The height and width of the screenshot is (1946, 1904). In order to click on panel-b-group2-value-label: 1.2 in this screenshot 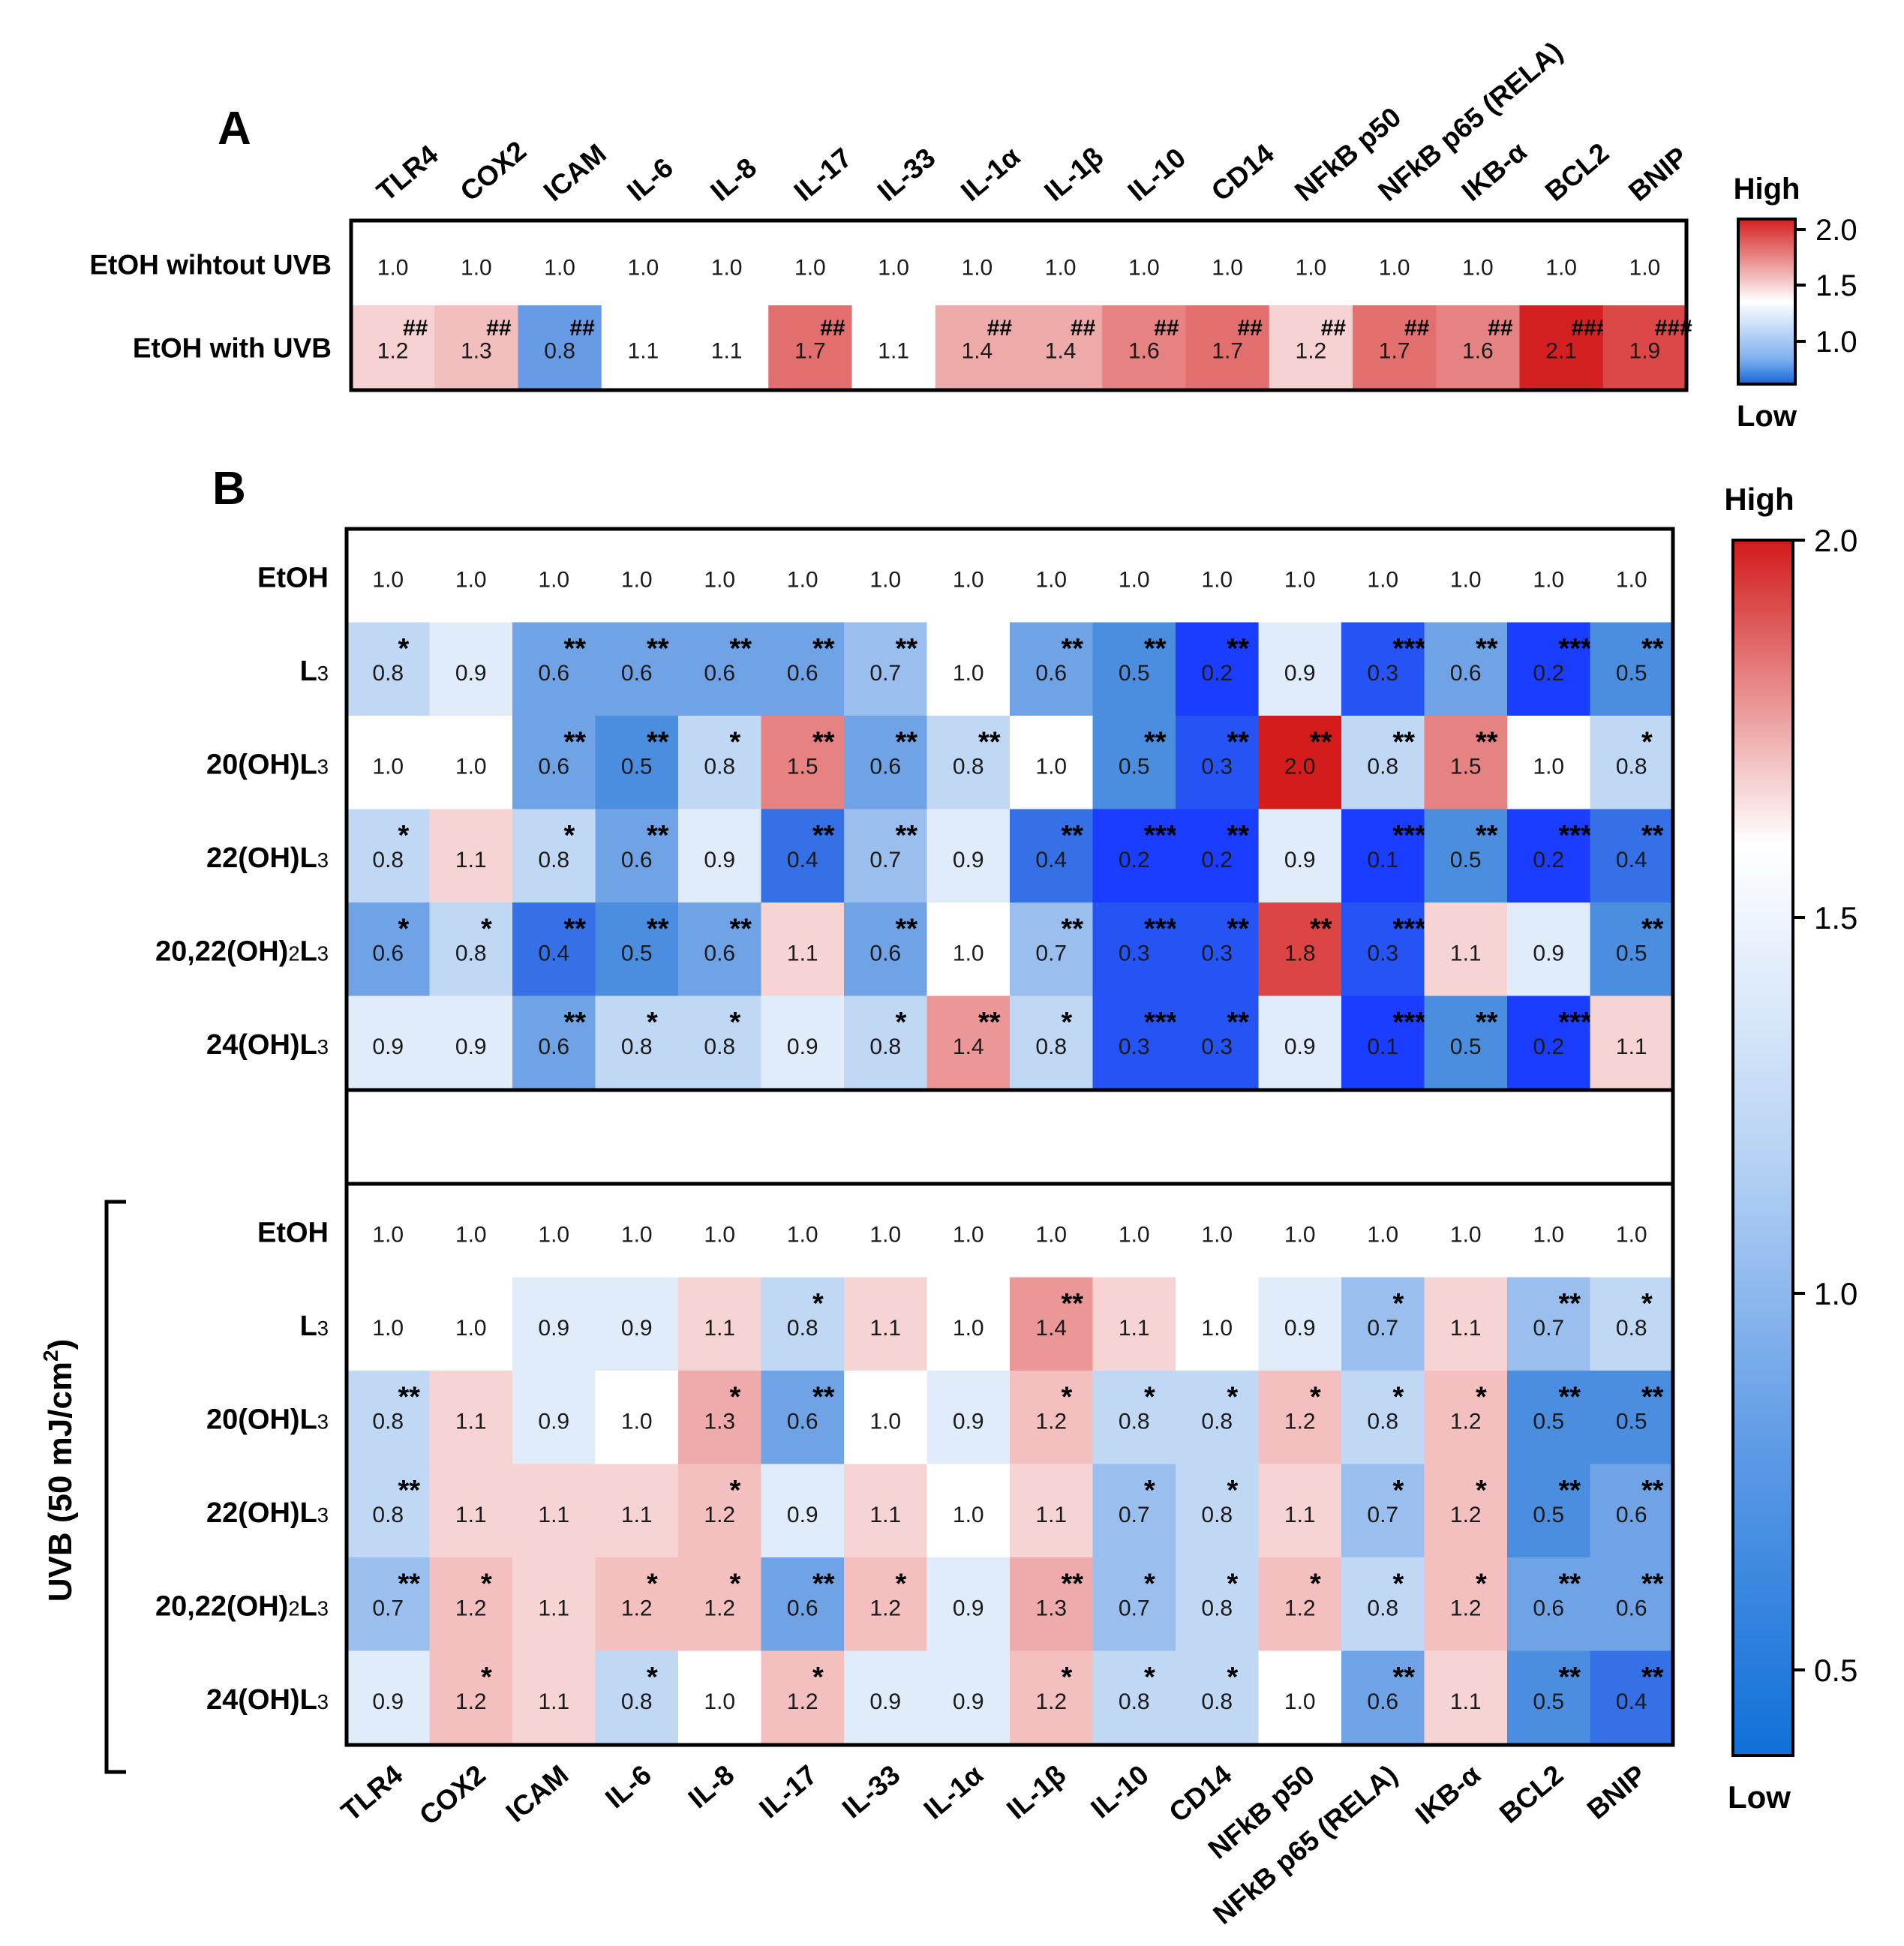, I will do `click(719, 1515)`.